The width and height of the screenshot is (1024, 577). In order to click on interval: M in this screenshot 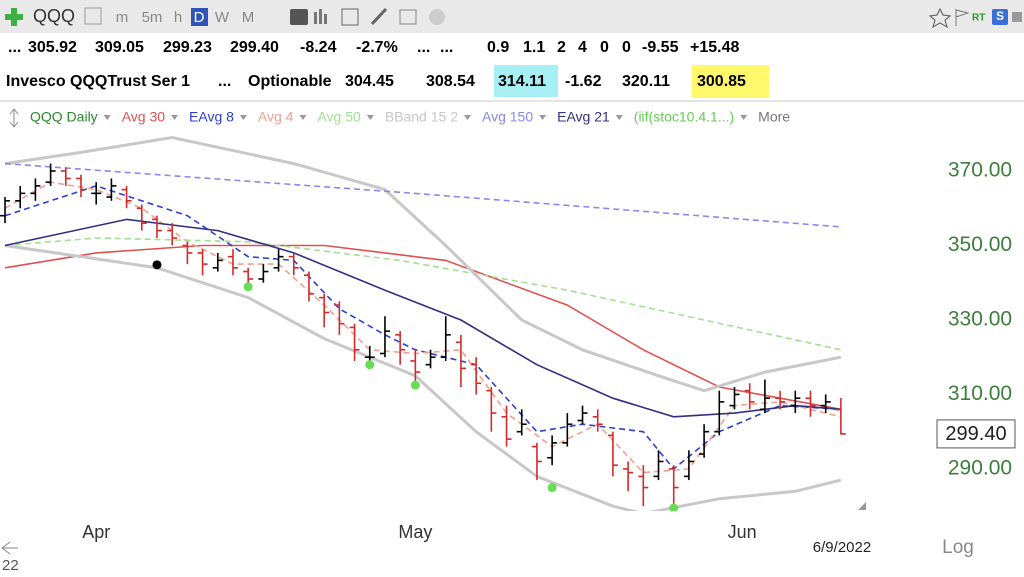, I will do `click(248, 17)`.